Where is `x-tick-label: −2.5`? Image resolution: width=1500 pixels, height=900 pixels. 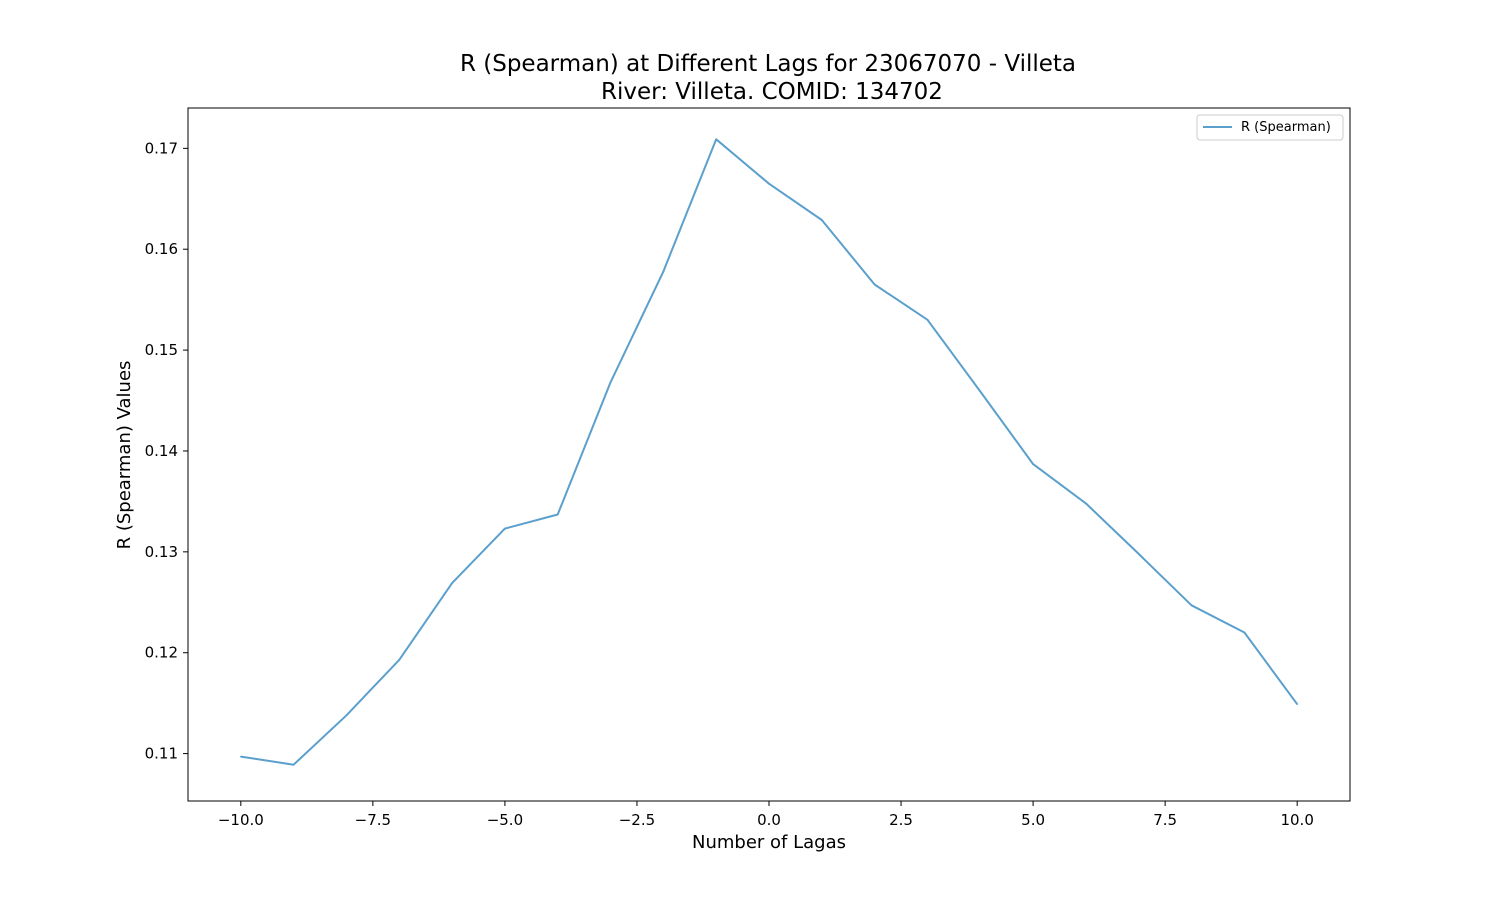
x-tick-label: −2.5 is located at coordinates (637, 820).